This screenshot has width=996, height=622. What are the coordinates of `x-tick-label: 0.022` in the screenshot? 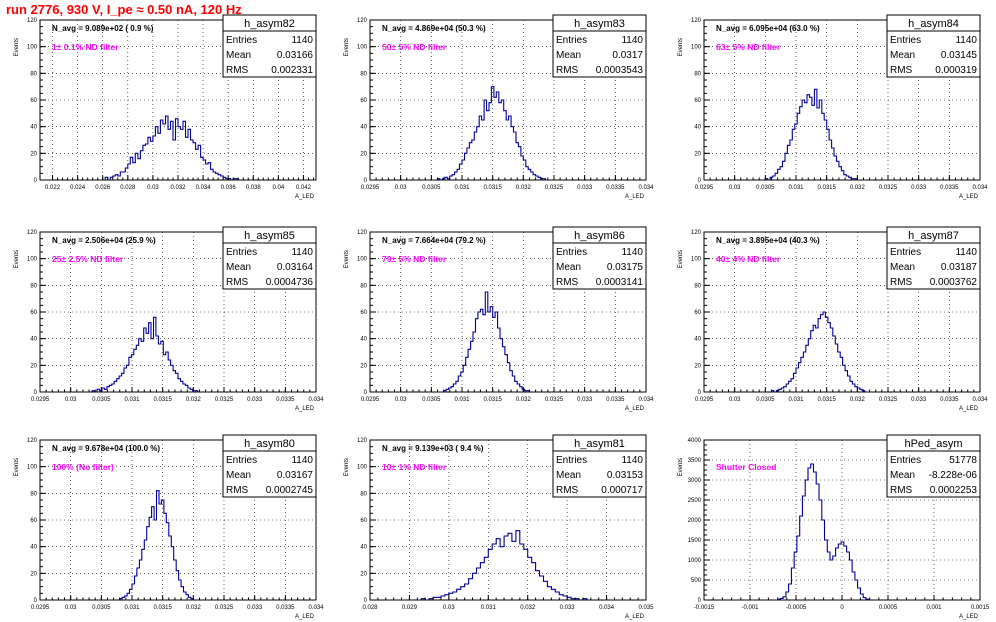 It's located at (53, 188).